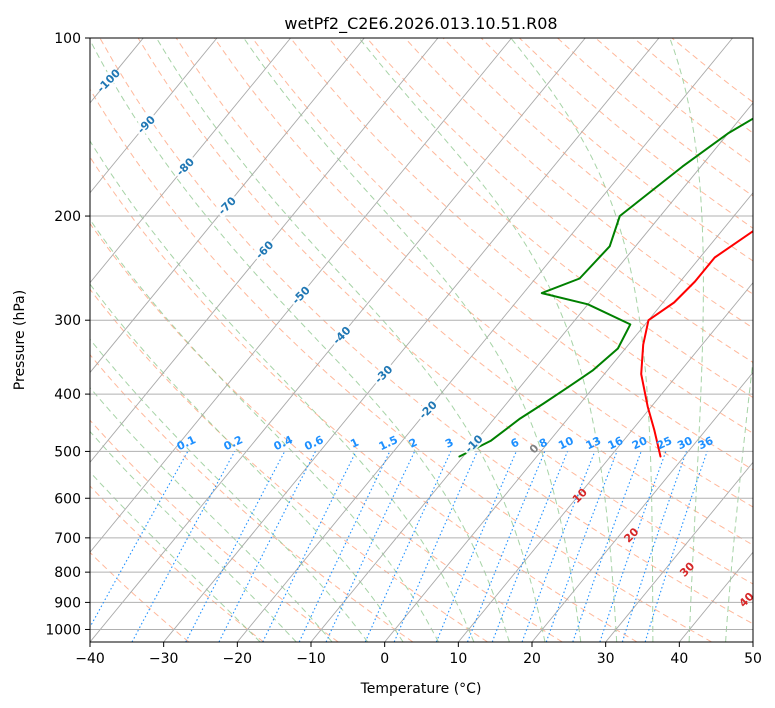  What do you see at coordinates (421, 689) in the screenshot?
I see `x-axis-label: Temperature (°C)` at bounding box center [421, 689].